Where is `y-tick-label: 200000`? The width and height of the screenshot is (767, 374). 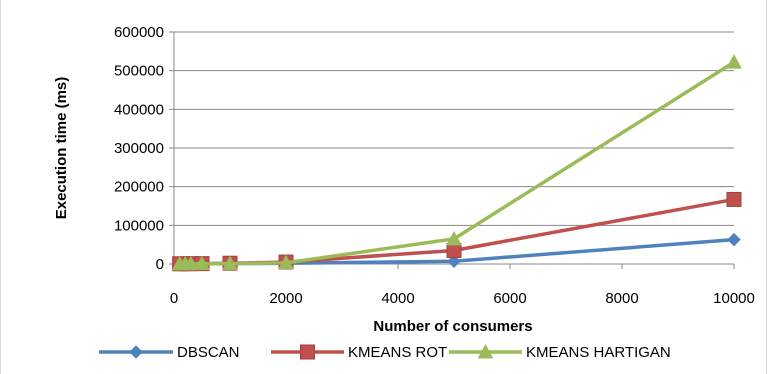 y-tick-label: 200000 is located at coordinates (139, 187).